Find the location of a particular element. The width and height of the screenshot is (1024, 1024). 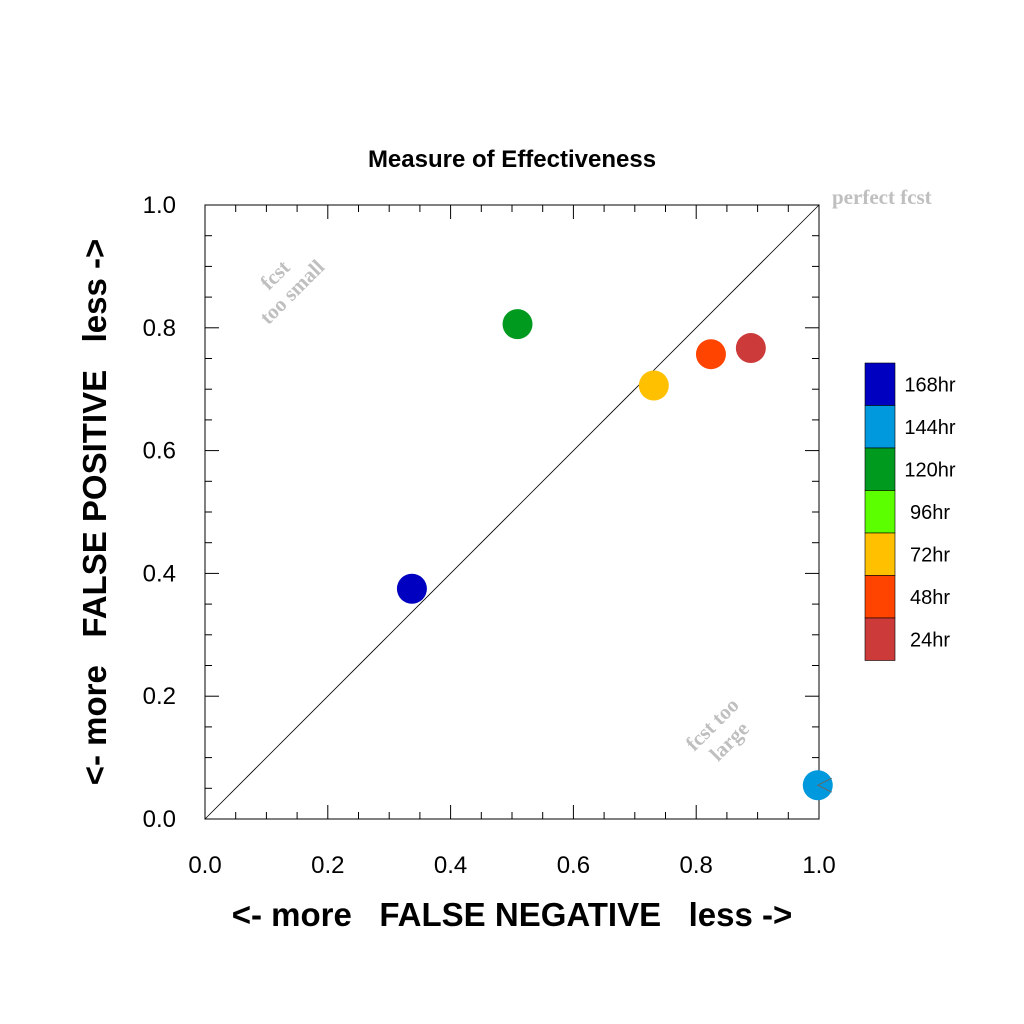

legend-label-48hr: 48hr is located at coordinates (930, 598).